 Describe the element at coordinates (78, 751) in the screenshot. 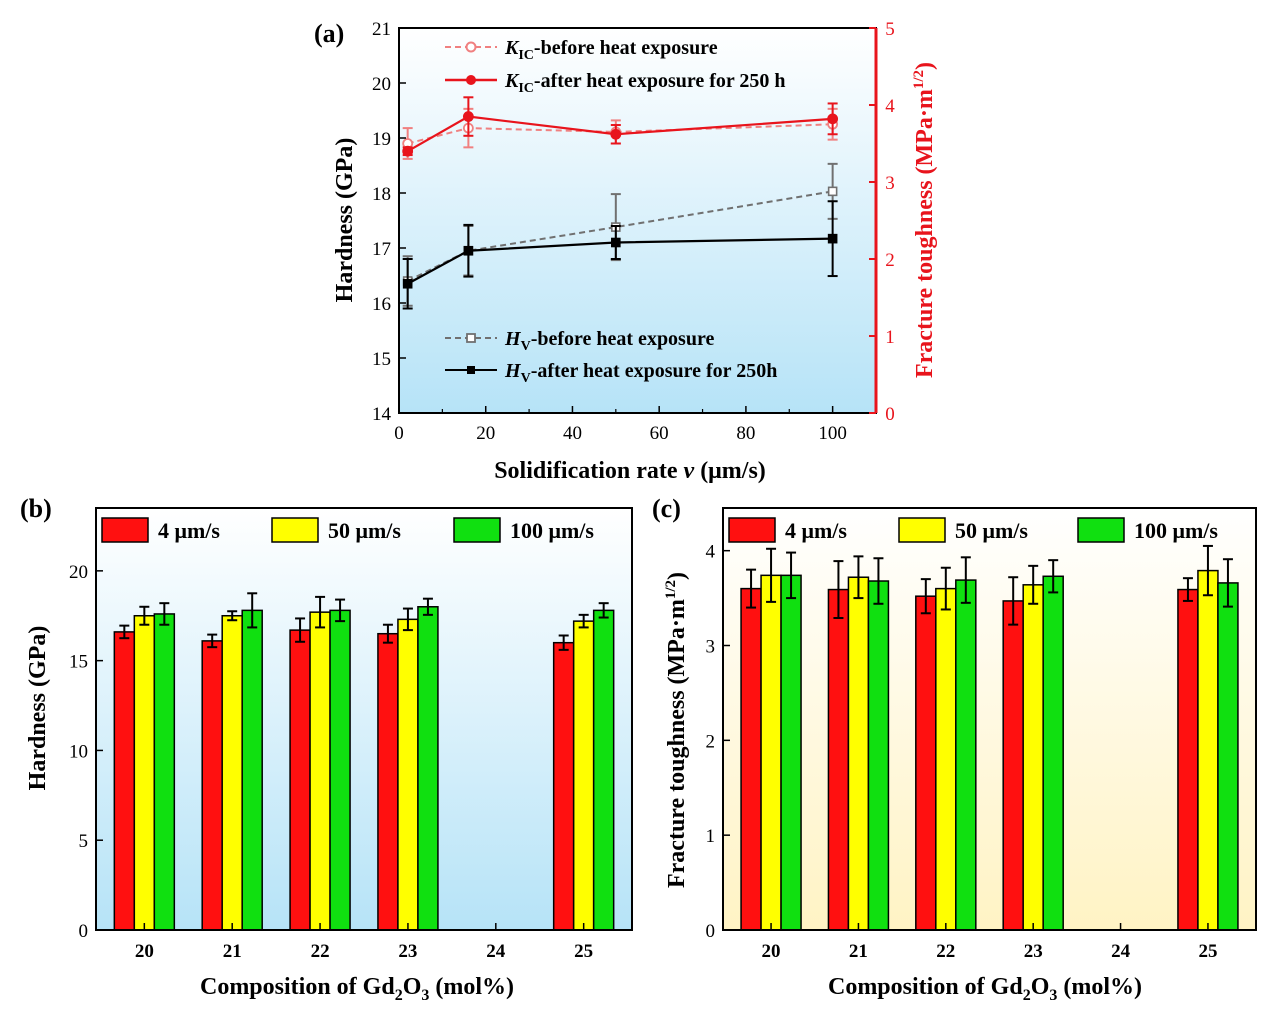

I see `y-tick-label: 10` at that location.